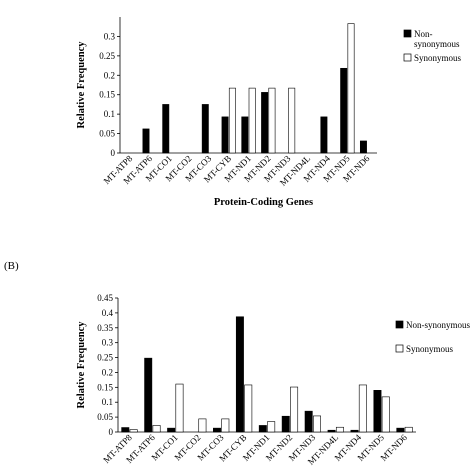 The image size is (474, 474). What do you see at coordinates (108, 313) in the screenshot?
I see `y-tick-label: 0.4` at bounding box center [108, 313].